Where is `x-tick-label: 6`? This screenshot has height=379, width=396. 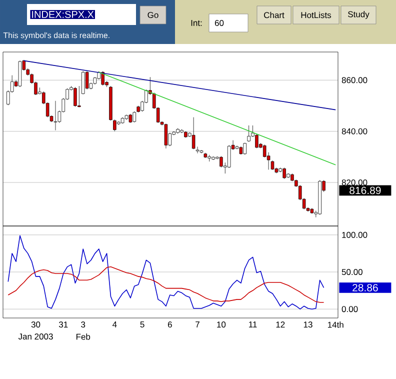 x-tick-label: 6 is located at coordinates (170, 325).